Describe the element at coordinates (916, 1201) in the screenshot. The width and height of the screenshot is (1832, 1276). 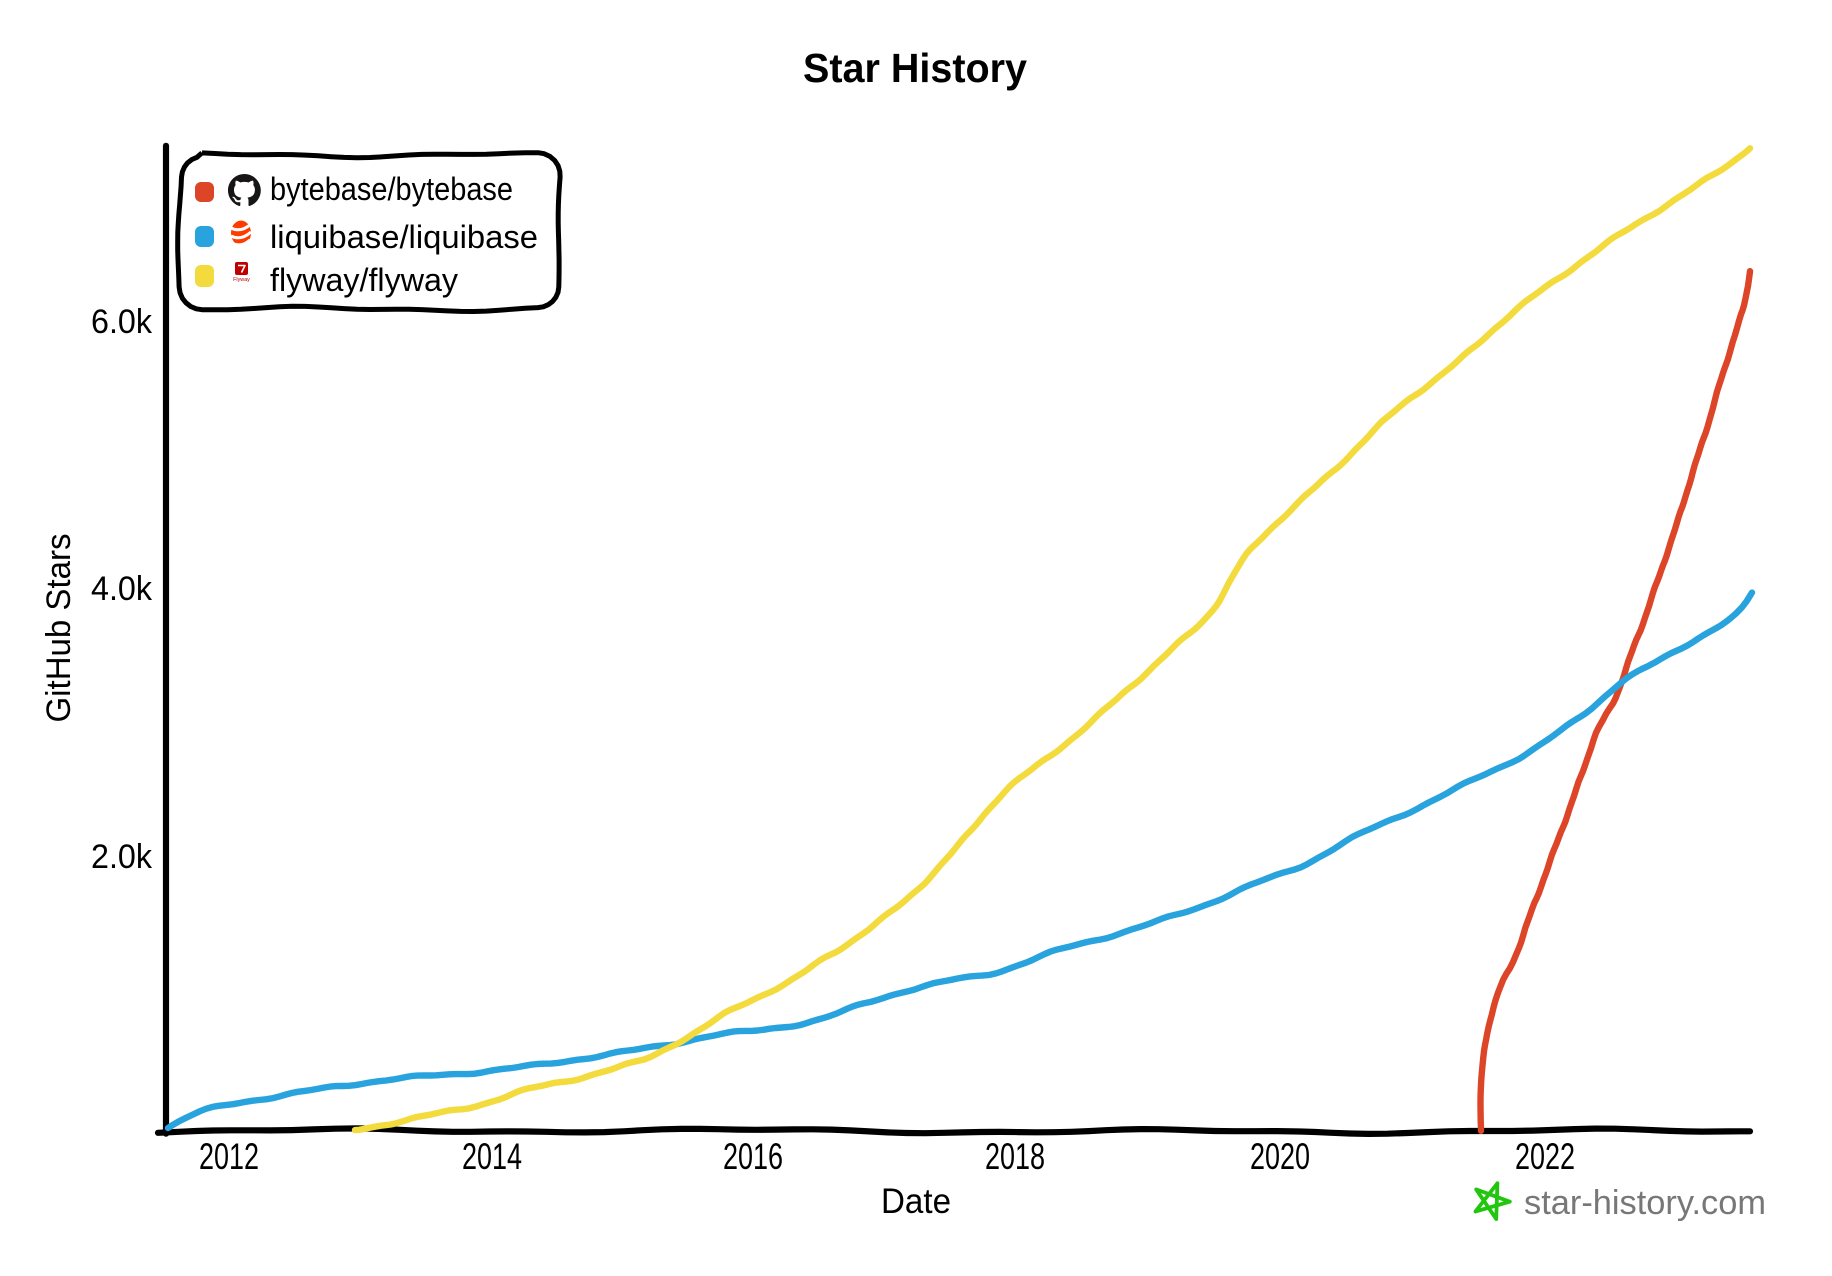
I see `svg-text: Date` at that location.